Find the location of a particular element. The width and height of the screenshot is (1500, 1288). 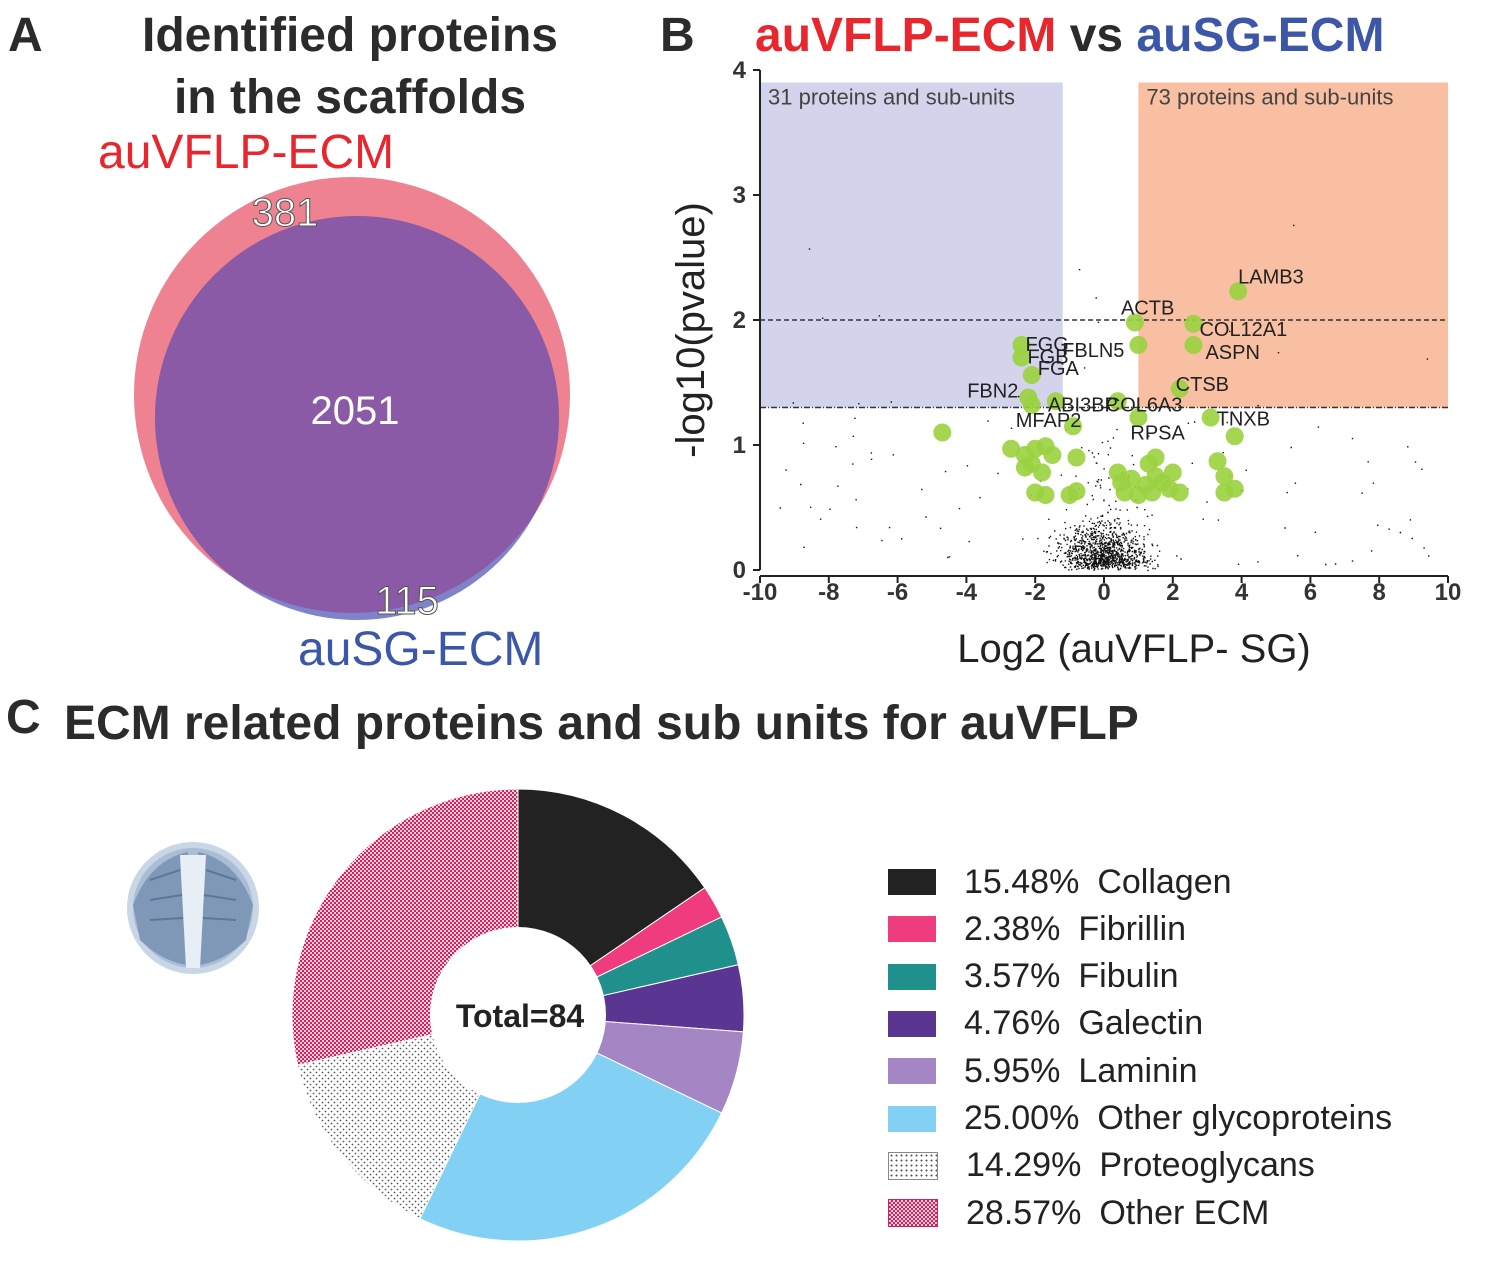

legend-item-proteoglycans: 14.29% Proteoglycans is located at coordinates (1101, 1166).